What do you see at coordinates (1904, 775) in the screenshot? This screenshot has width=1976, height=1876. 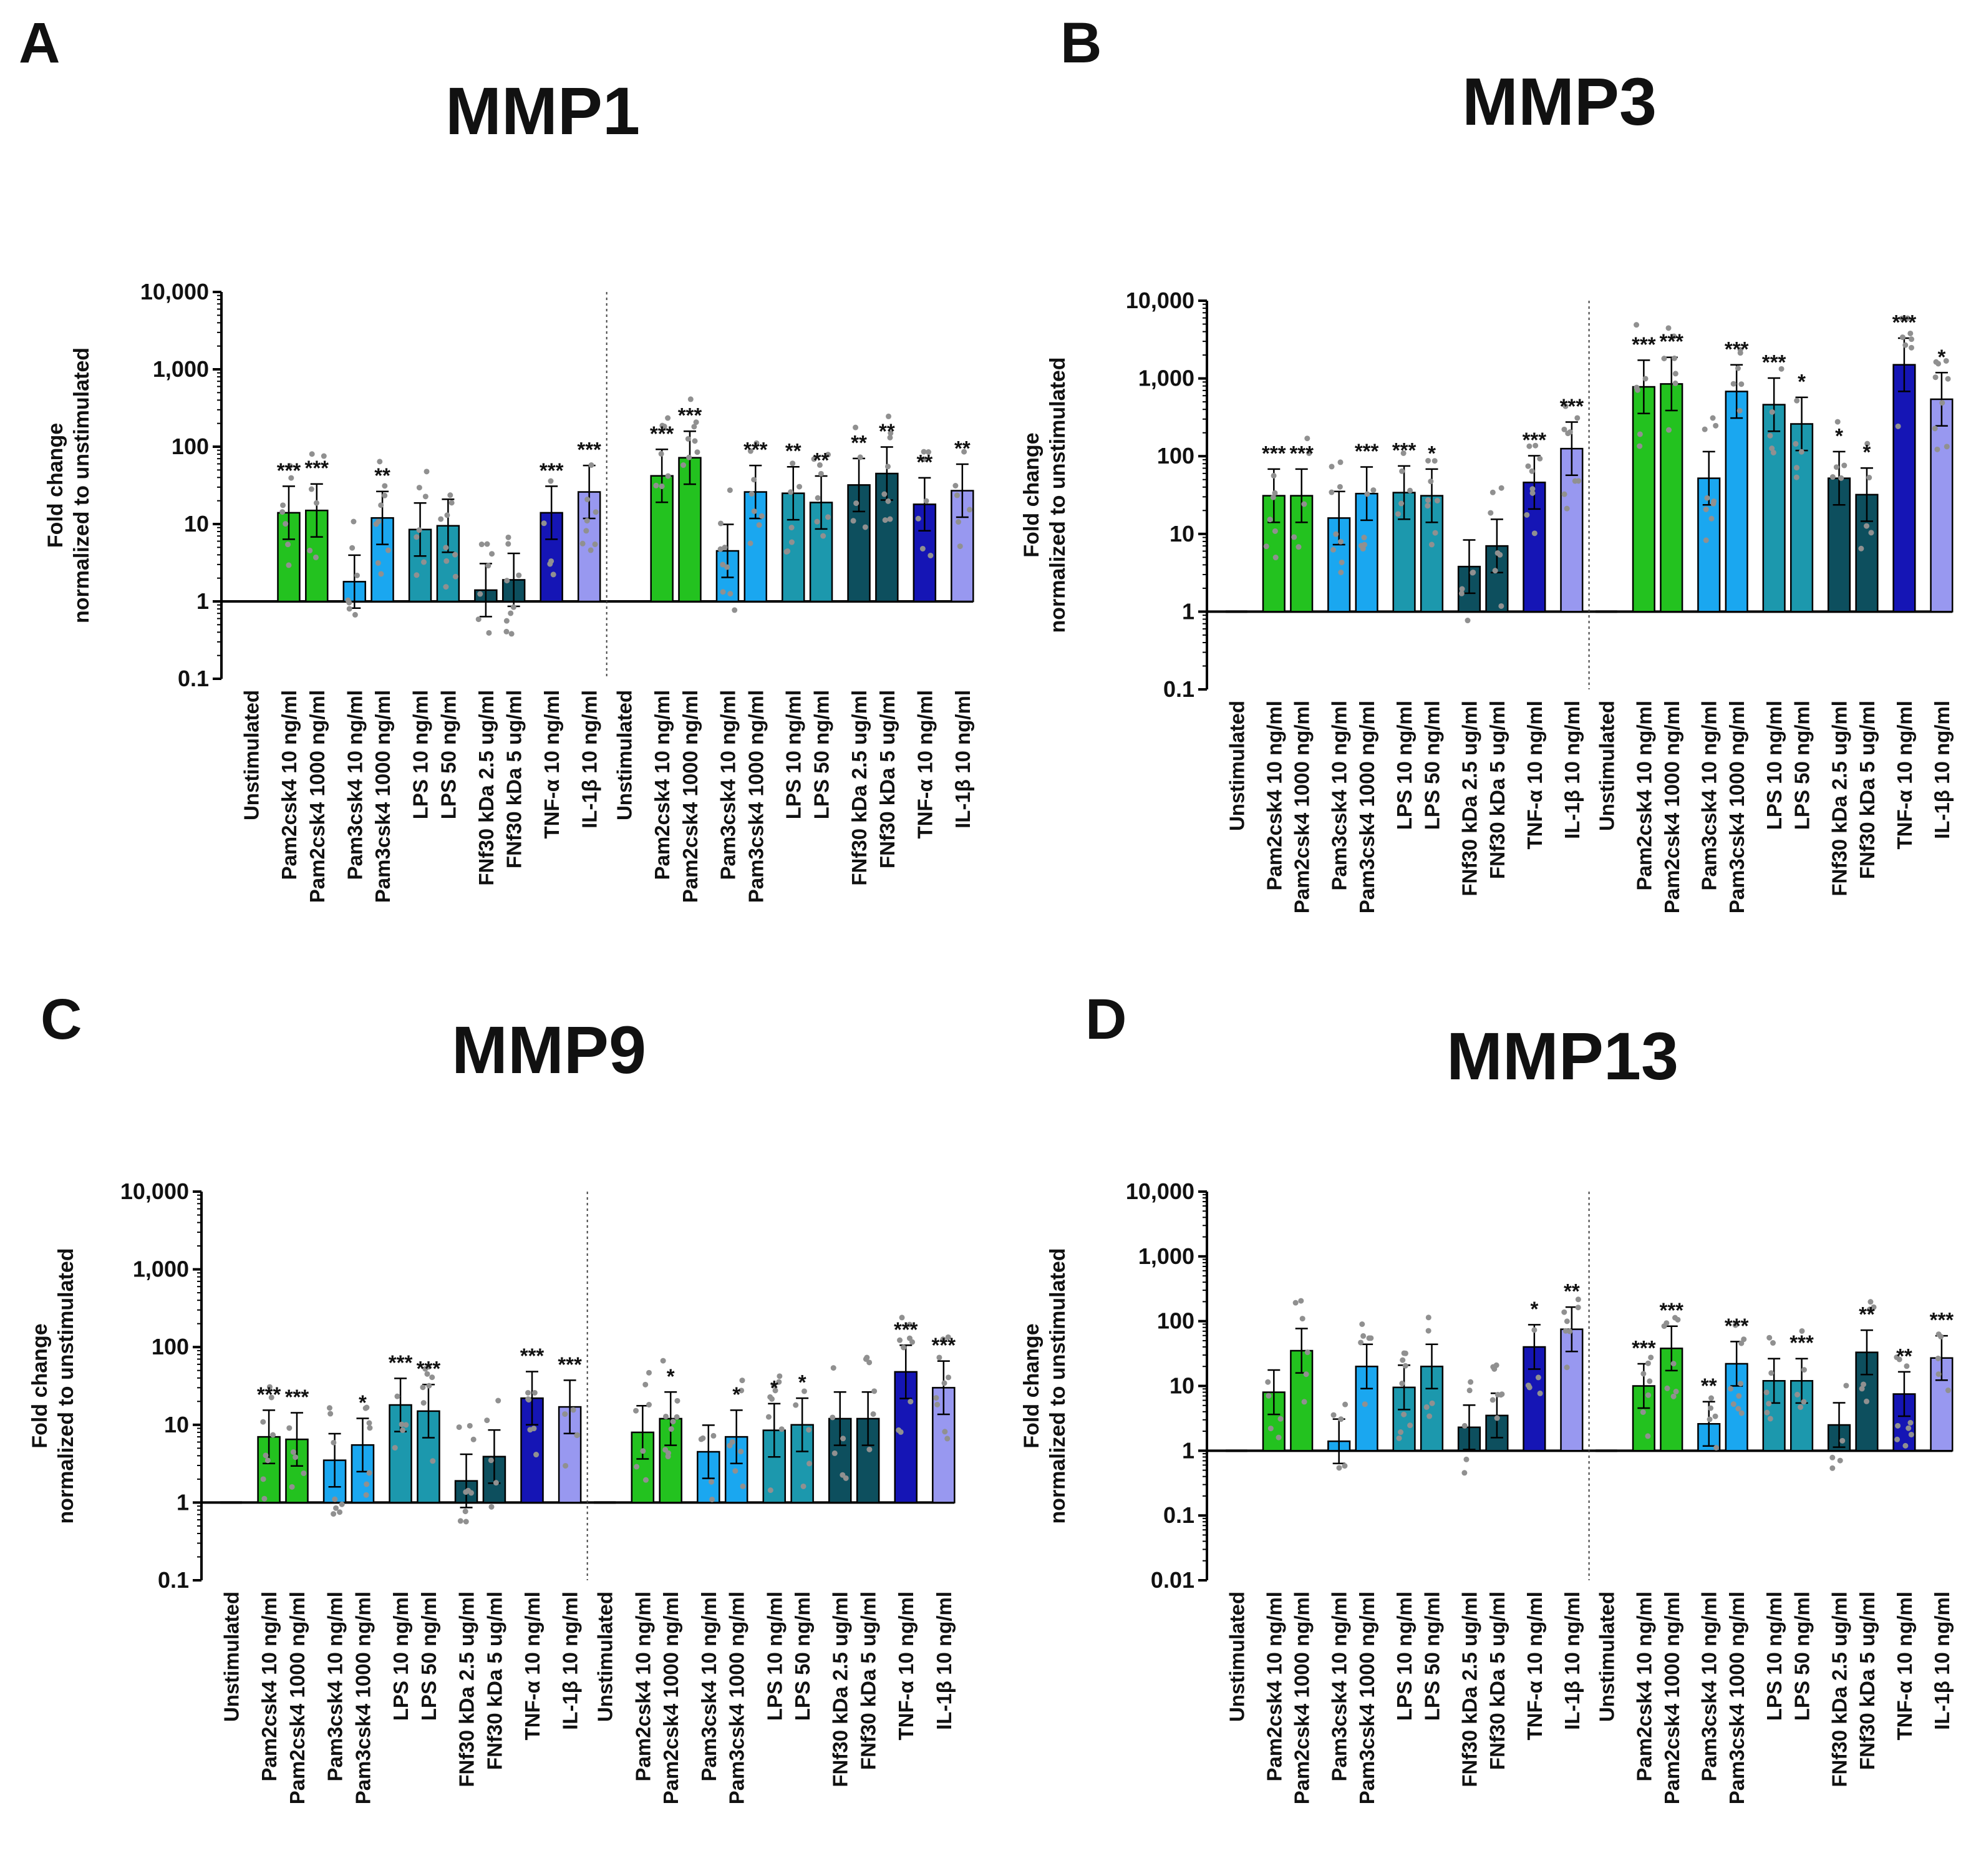 I see `x-tick-label: TNF-α 10 ng/ml` at bounding box center [1904, 775].